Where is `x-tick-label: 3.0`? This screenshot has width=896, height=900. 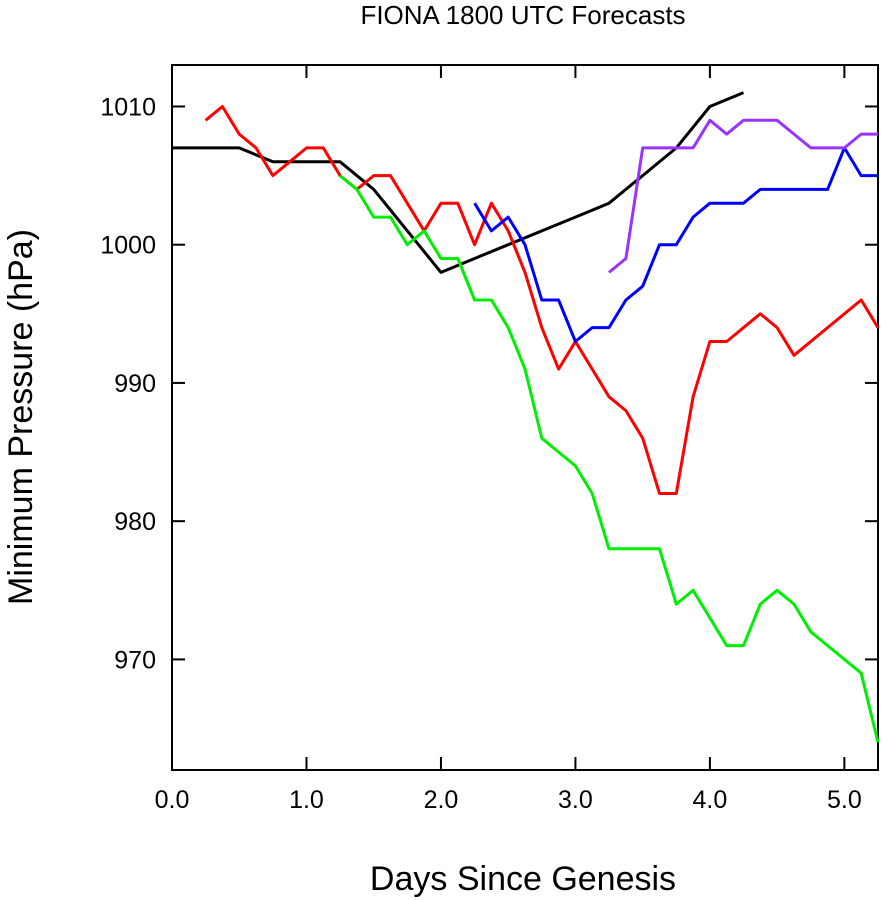 x-tick-label: 3.0 is located at coordinates (575, 800).